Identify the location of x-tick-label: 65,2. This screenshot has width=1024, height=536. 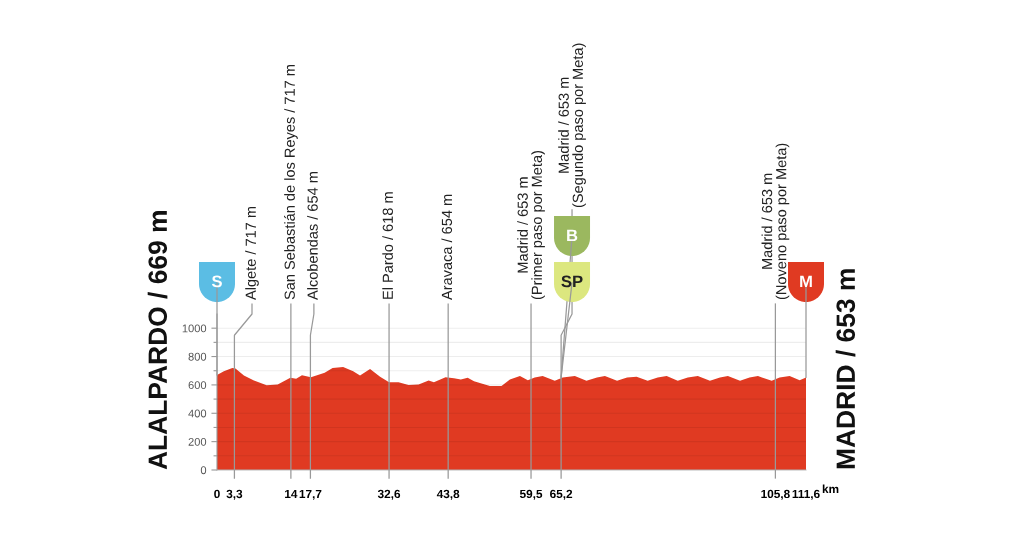
(561, 494).